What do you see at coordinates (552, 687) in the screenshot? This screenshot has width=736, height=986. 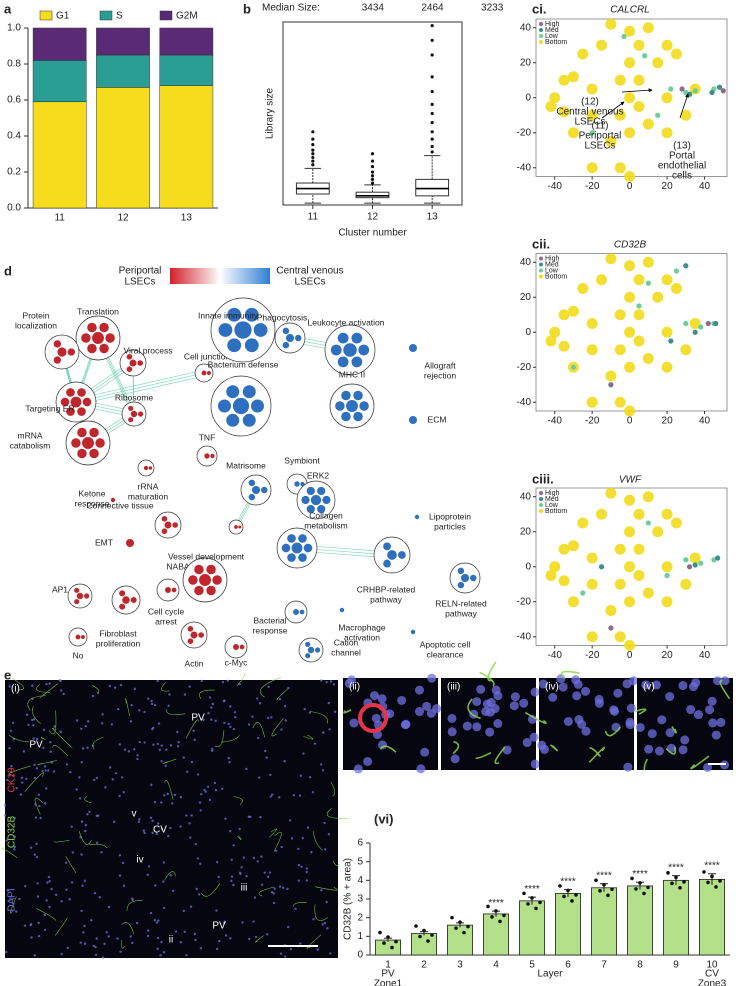 I see `image-label: (iv)` at bounding box center [552, 687].